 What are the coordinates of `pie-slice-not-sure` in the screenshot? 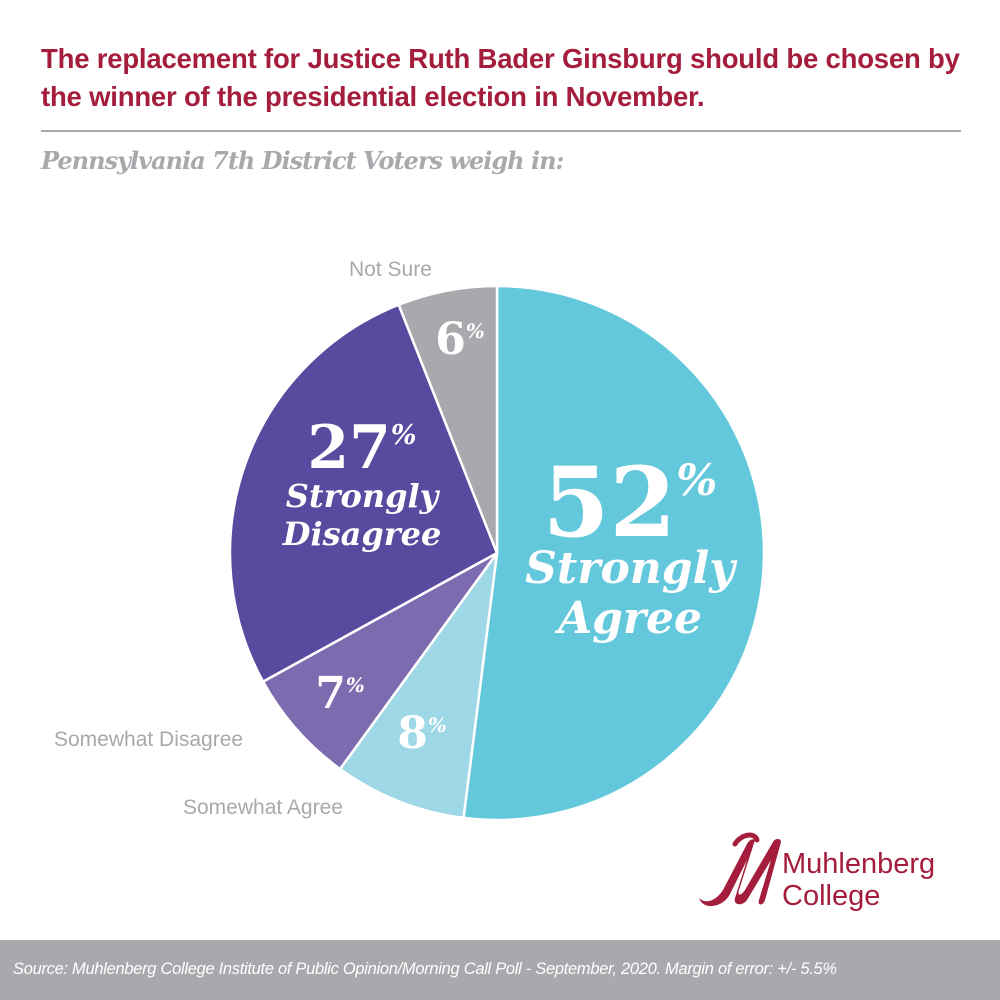 It's located at (448, 419).